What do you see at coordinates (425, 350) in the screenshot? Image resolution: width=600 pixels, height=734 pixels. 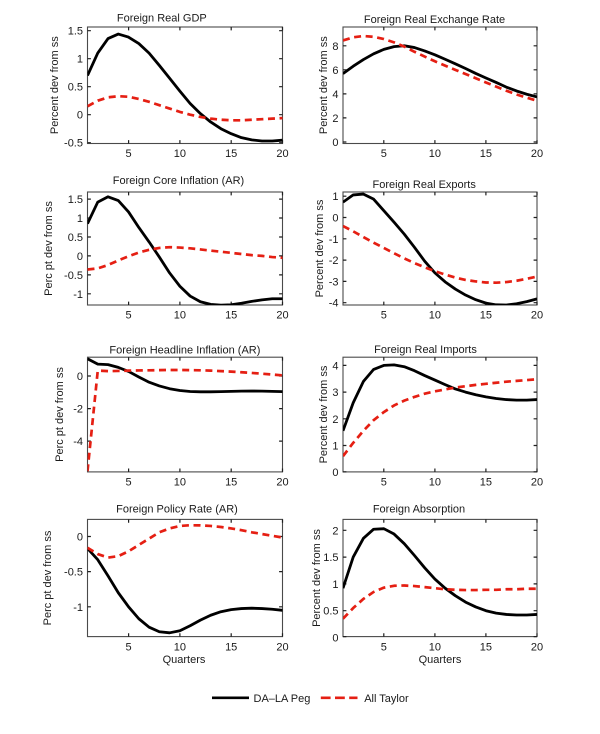 I see `svg-text: Foreign Real Imports` at bounding box center [425, 350].